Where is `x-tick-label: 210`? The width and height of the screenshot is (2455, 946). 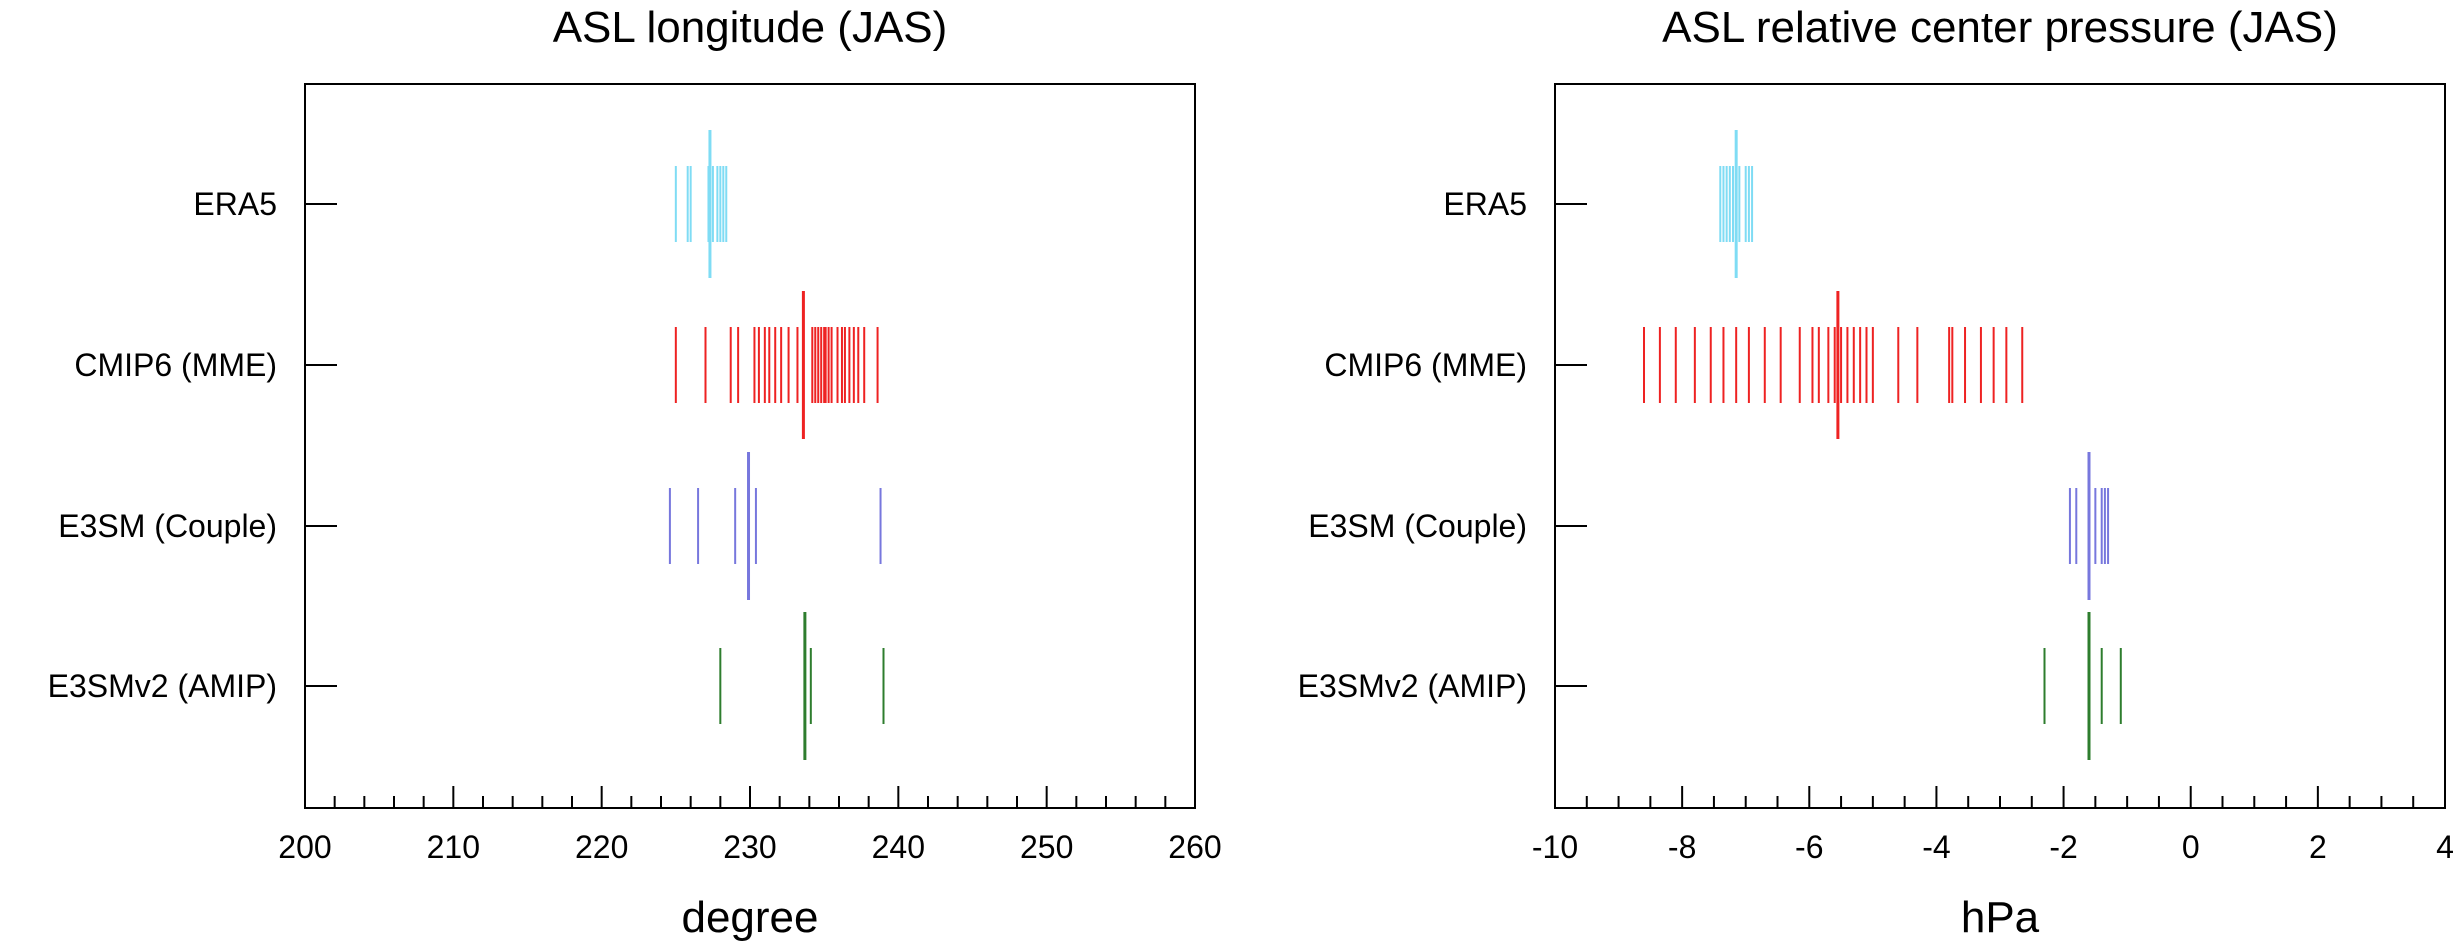
x-tick-label: 210 is located at coordinates (453, 847).